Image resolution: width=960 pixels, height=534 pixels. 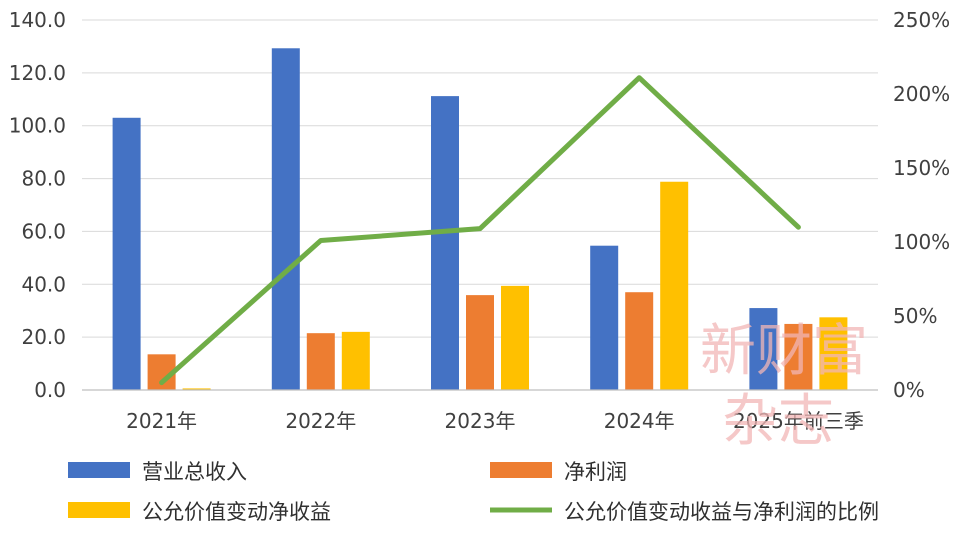 I want to click on y-right-tick-label: 150%, so click(x=921, y=168).